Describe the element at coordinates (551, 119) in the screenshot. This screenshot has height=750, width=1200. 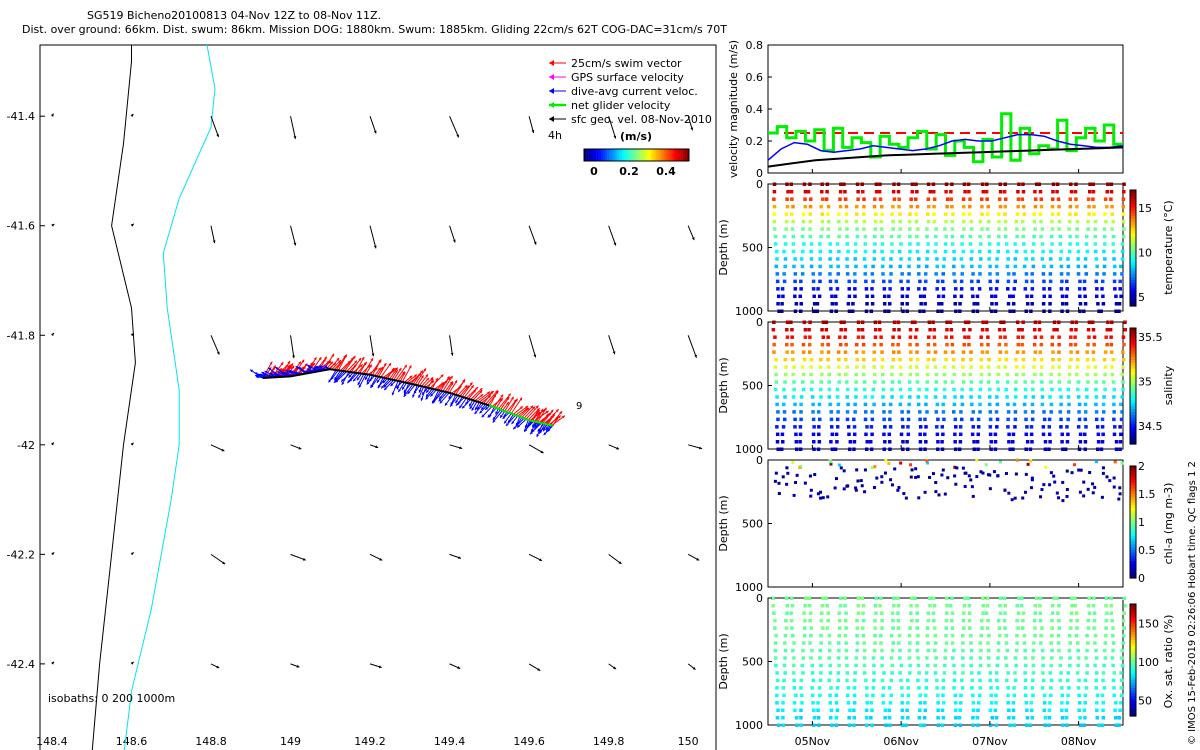
I see `legend-swatch-head` at that location.